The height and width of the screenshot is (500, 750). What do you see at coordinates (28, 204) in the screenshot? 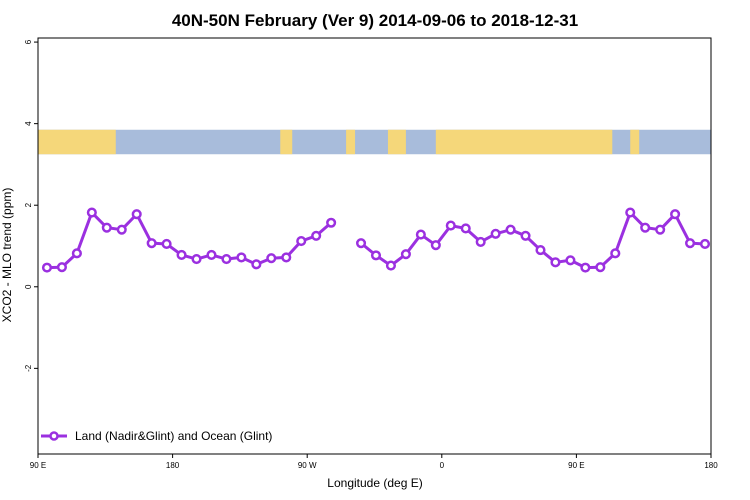
I see `y-tick-label: 2` at bounding box center [28, 204].